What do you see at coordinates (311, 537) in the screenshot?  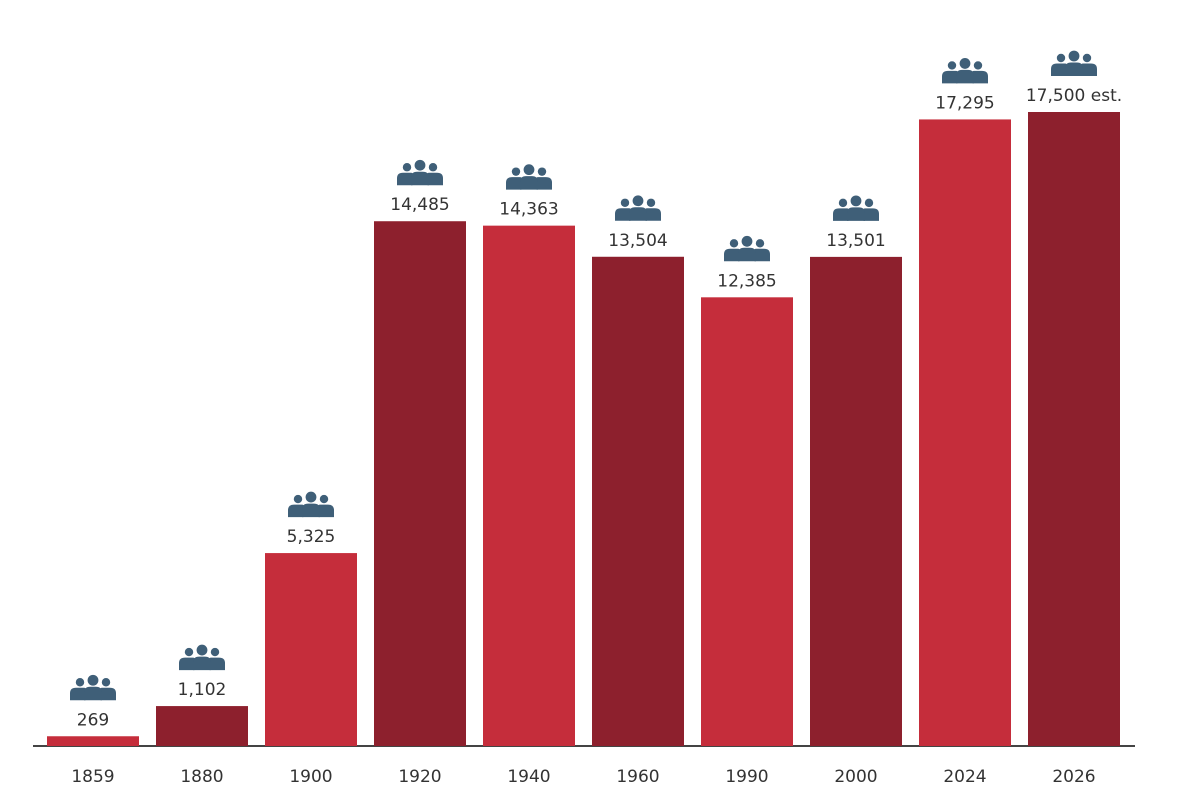 I see `data-label: 5,325` at bounding box center [311, 537].